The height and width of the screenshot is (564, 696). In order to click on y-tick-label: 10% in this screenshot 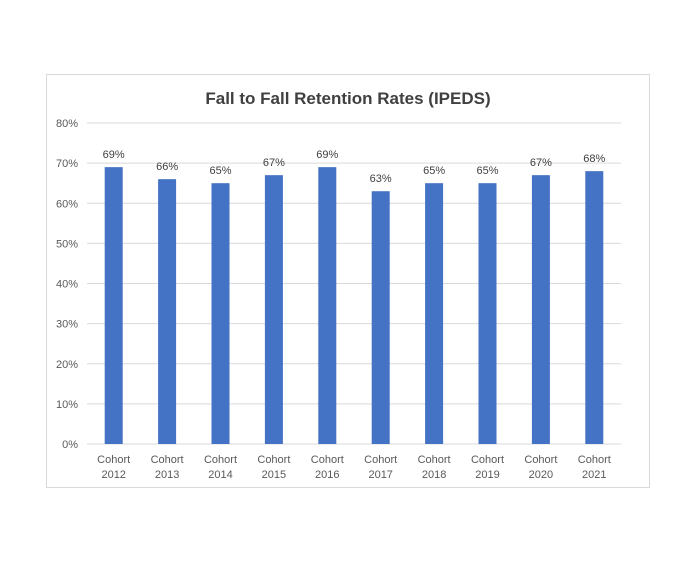, I will do `click(67, 405)`.